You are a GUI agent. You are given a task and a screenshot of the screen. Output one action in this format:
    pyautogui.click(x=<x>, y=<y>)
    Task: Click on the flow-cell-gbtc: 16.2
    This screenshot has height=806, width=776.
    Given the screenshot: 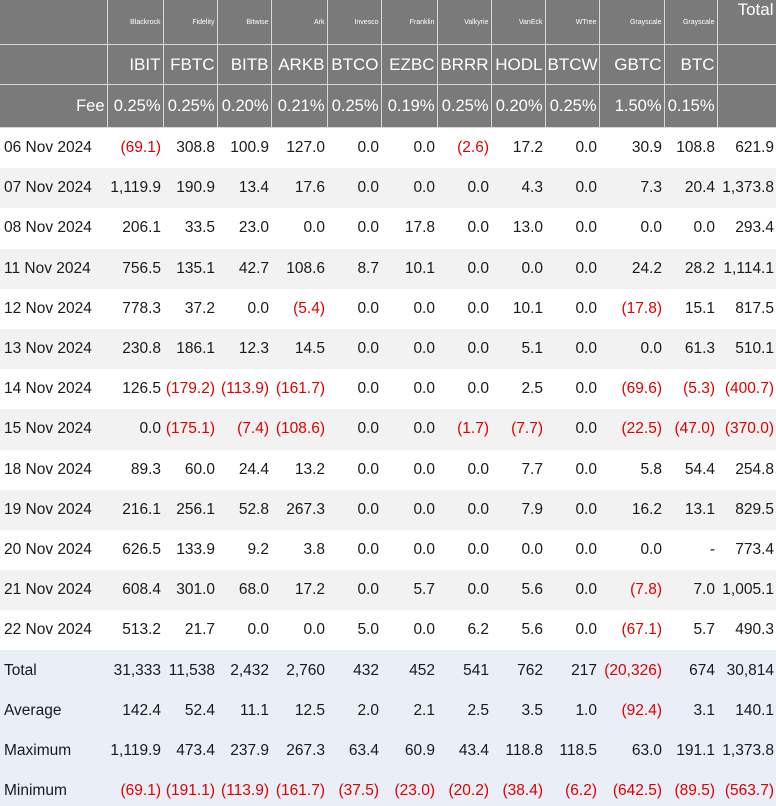 What is the action you would take?
    pyautogui.click(x=631, y=509)
    